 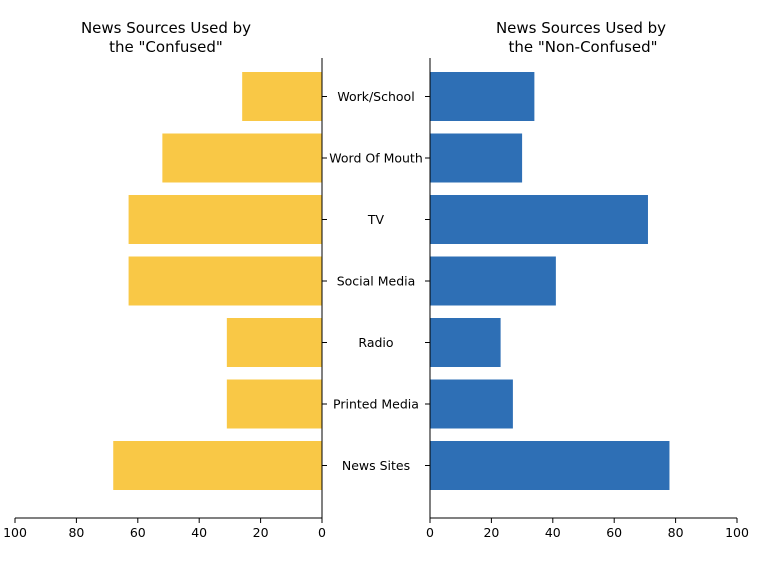 What do you see at coordinates (274, 404) in the screenshot?
I see `left-bar-printed-media` at bounding box center [274, 404].